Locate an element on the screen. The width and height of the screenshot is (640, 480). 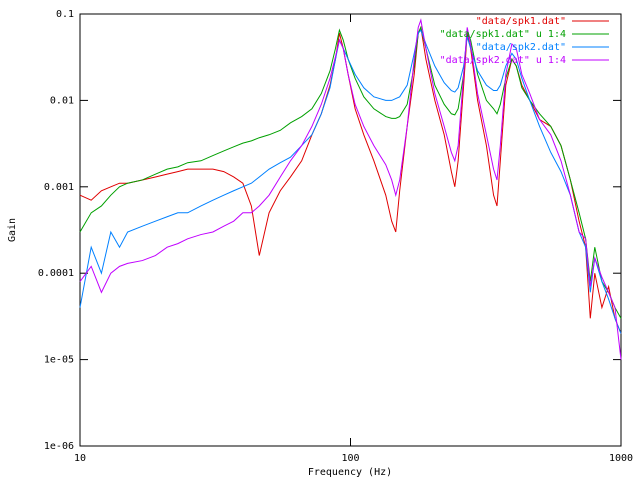
legend-label: "data/spk1.dat" is located at coordinates (521, 21).